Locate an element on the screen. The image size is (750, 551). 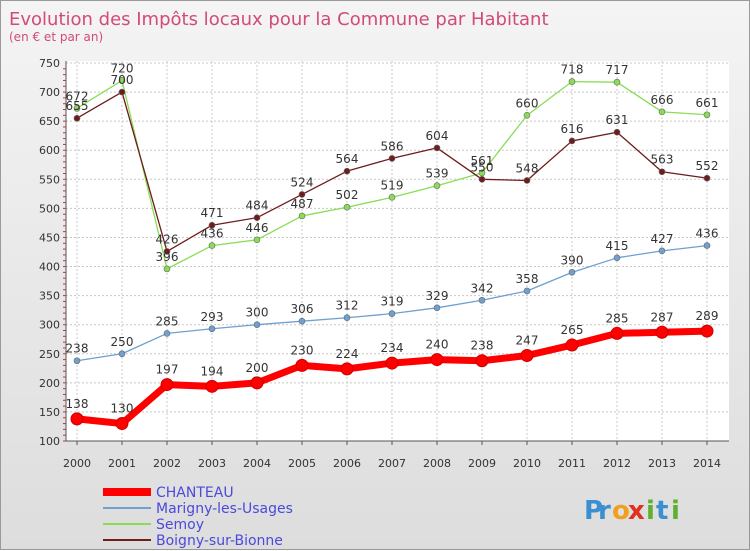
data-label-boigny-sur-bionne: 524 is located at coordinates (302, 182).